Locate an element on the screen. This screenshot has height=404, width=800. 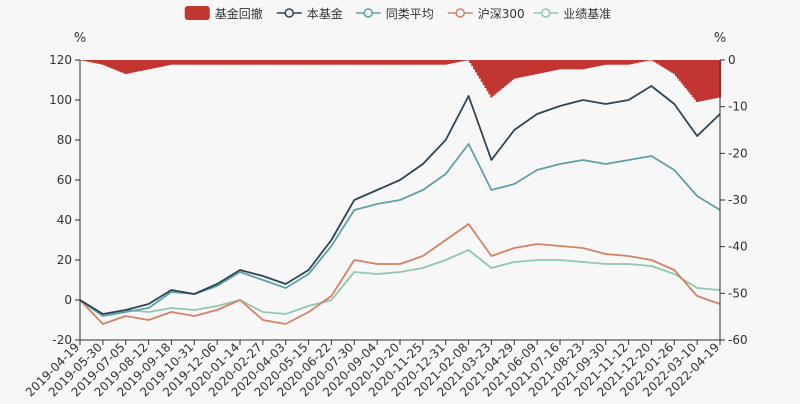
left-tick-label: 40 is located at coordinates (64, 220).